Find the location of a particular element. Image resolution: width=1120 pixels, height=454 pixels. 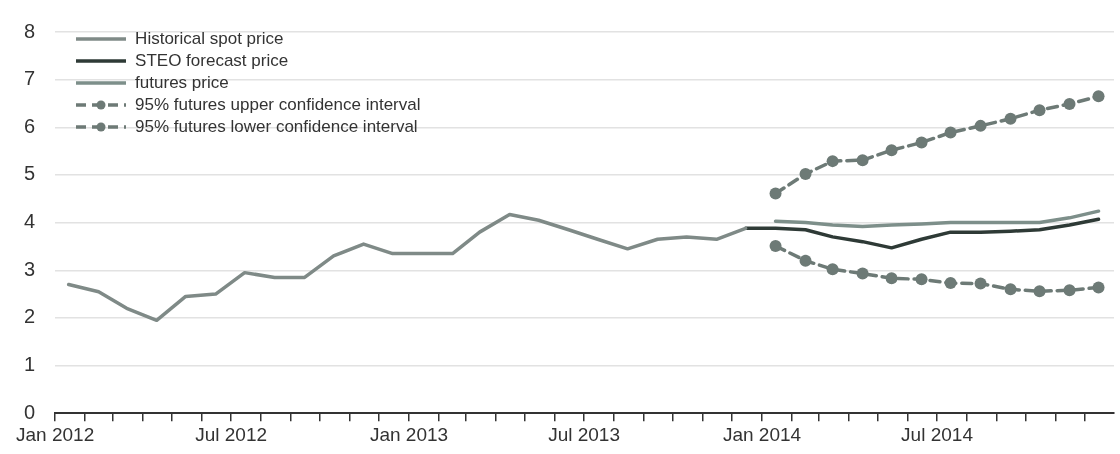

x-tick-label: Jul 2013 is located at coordinates (584, 434).